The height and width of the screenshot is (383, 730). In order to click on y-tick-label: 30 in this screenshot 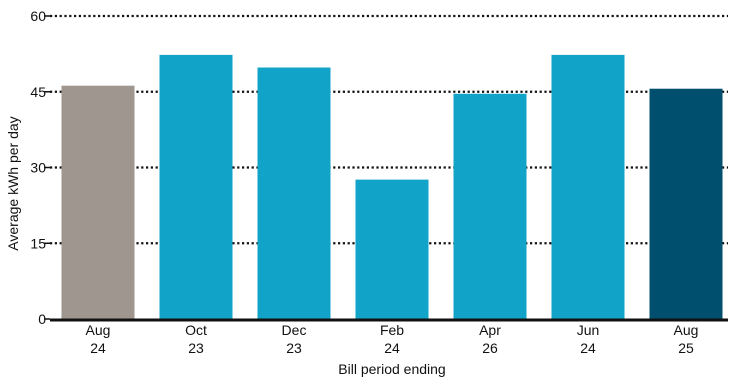, I will do `click(38, 168)`.